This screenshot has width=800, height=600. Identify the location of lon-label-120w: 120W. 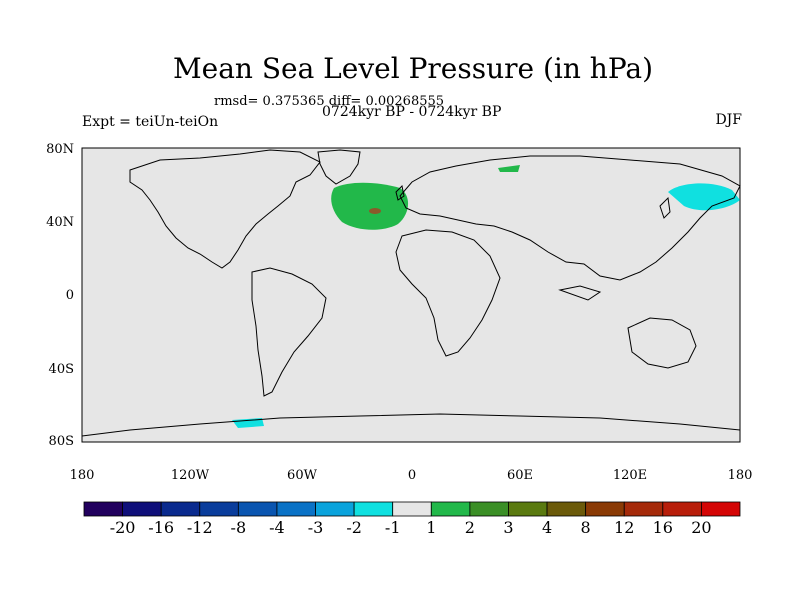
(190, 475).